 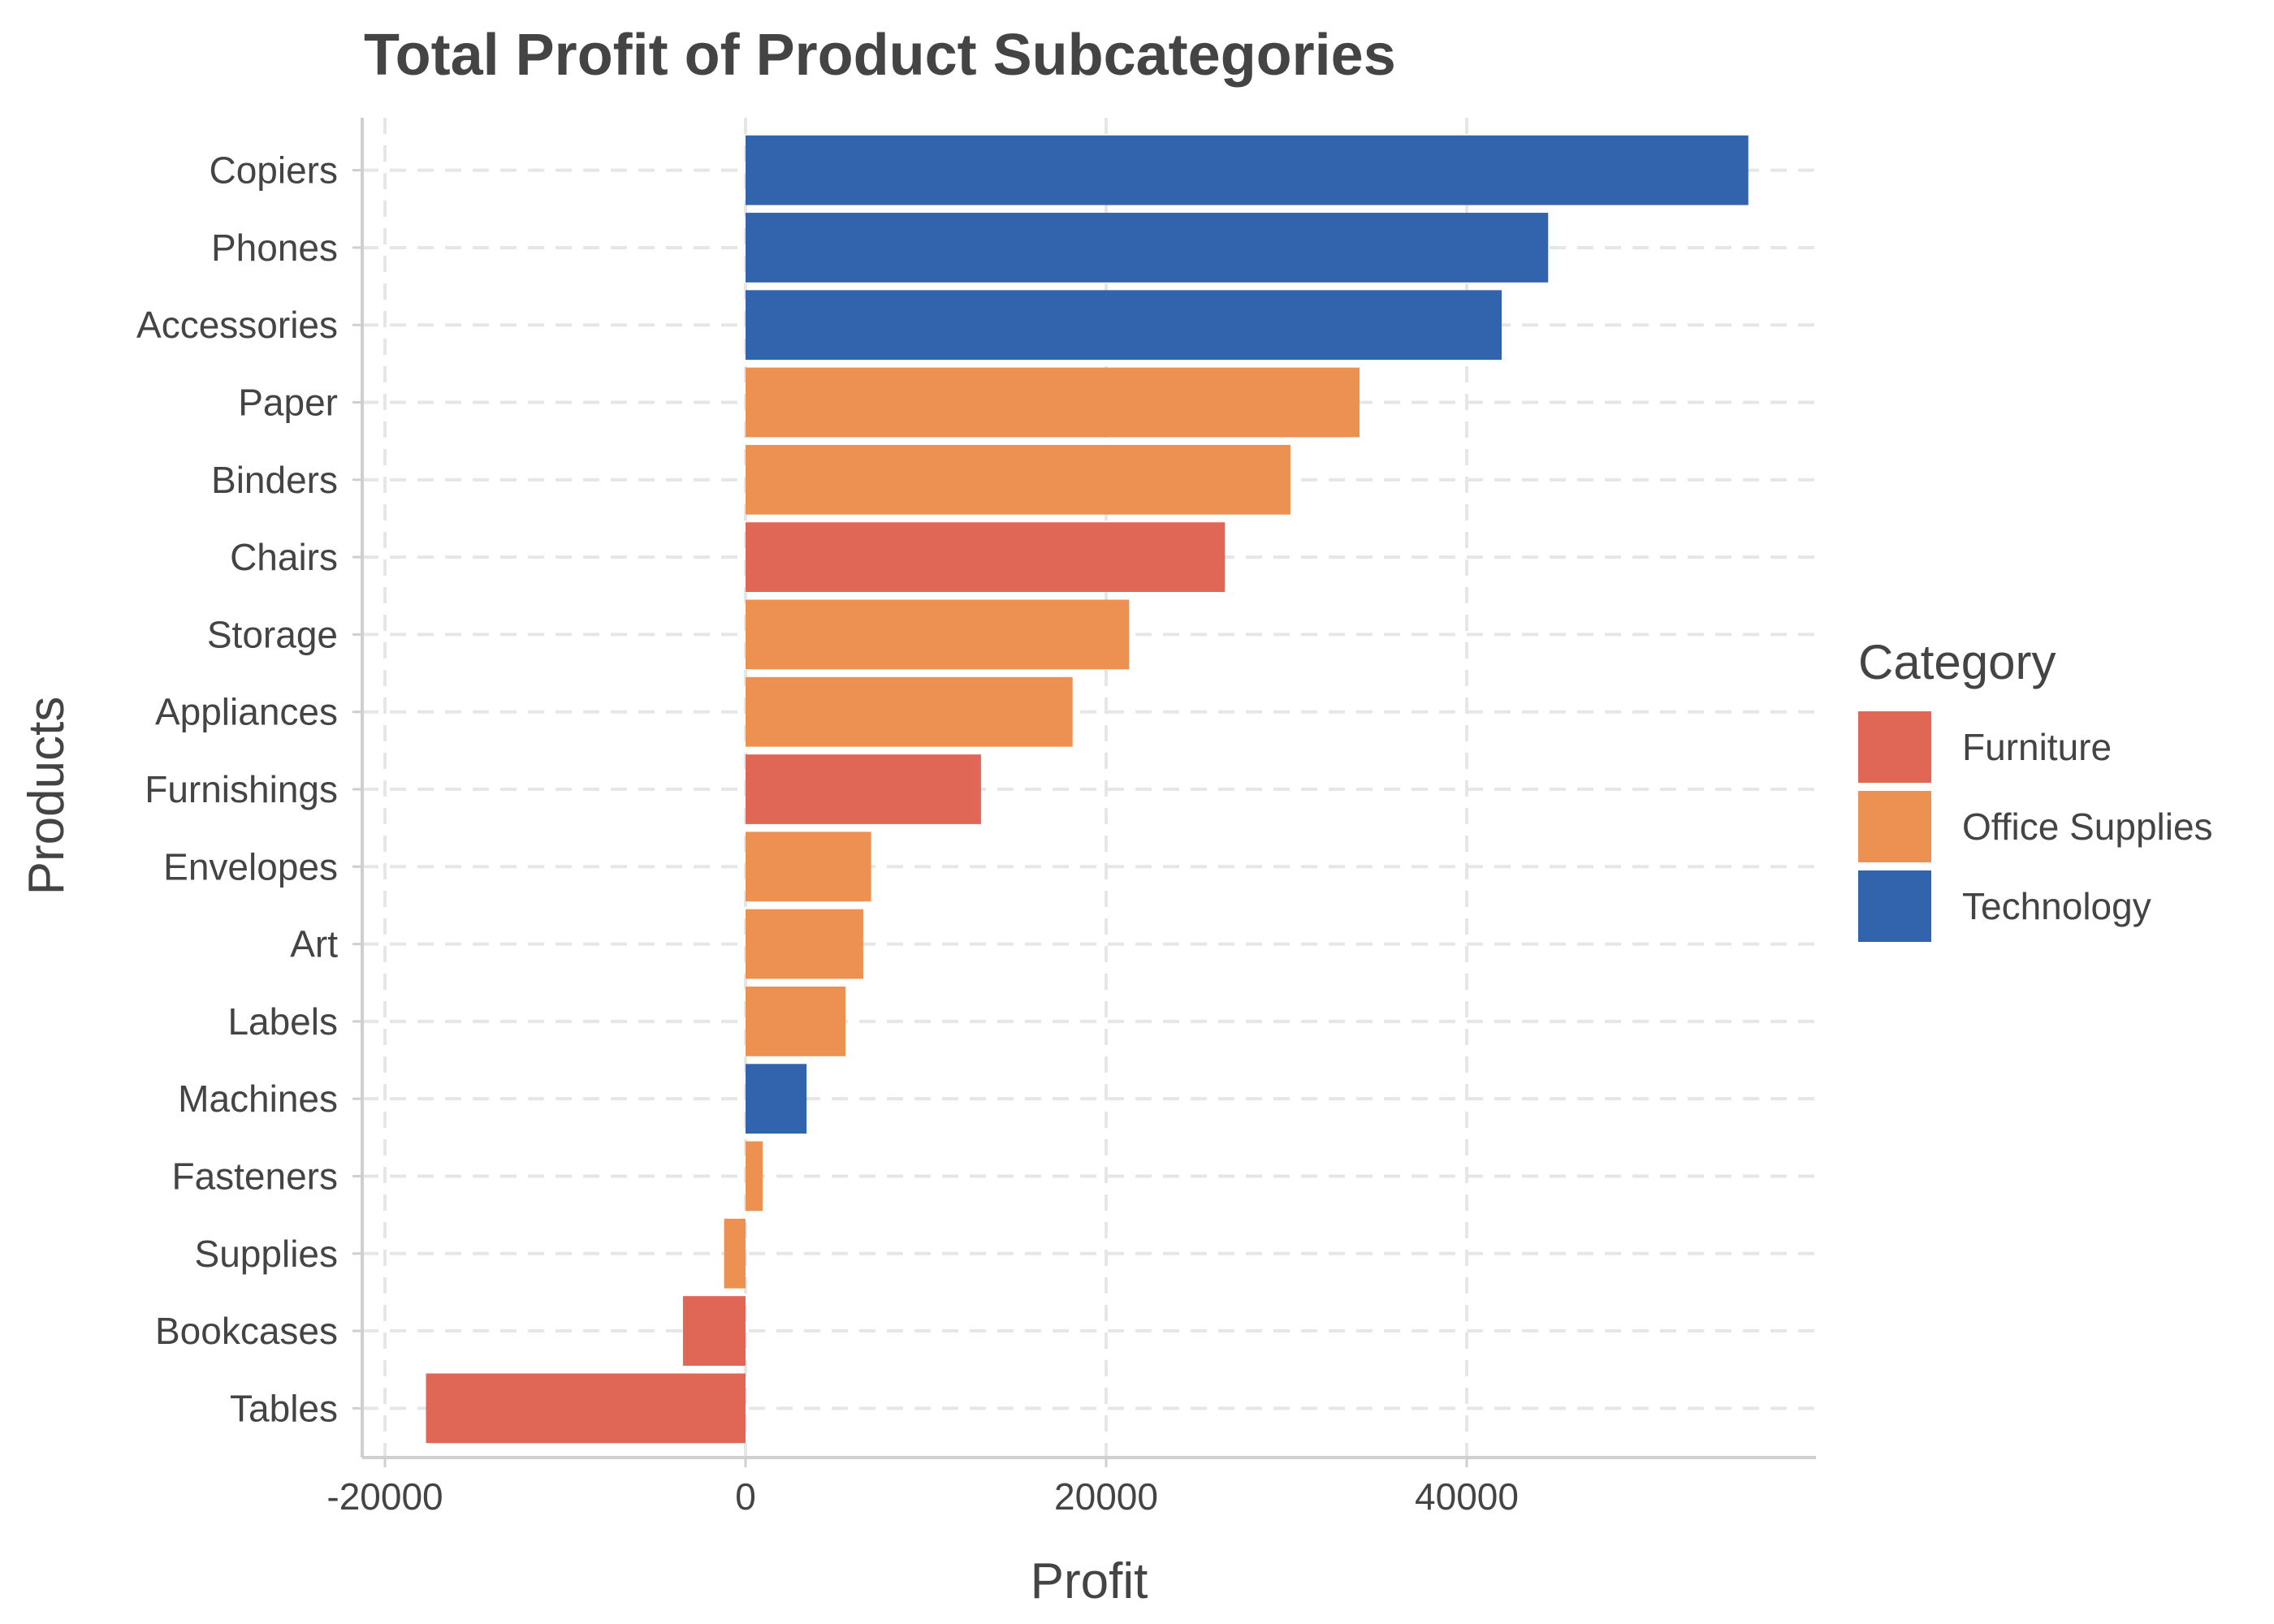 What do you see at coordinates (1089, 1581) in the screenshot?
I see `x-axis-title: Profit` at bounding box center [1089, 1581].